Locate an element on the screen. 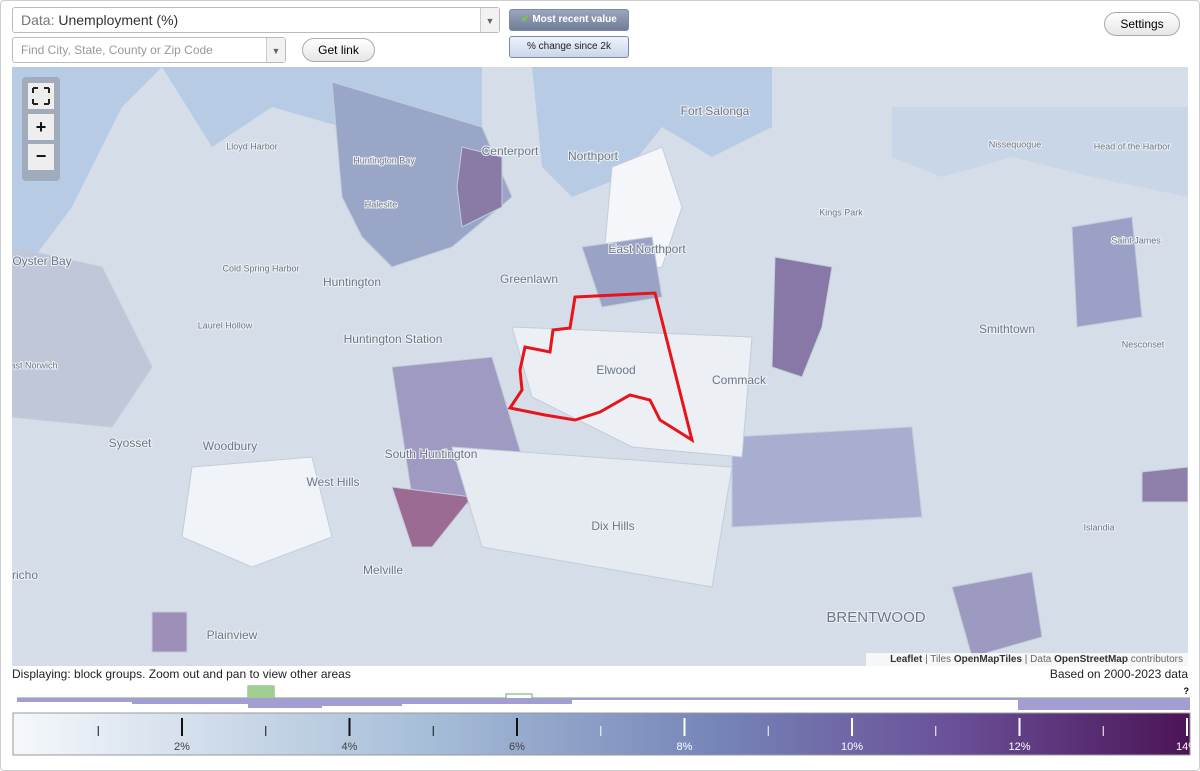 The width and height of the screenshot is (1200, 771). attribution-data-source: OpenStreetMap is located at coordinates (1091, 659).